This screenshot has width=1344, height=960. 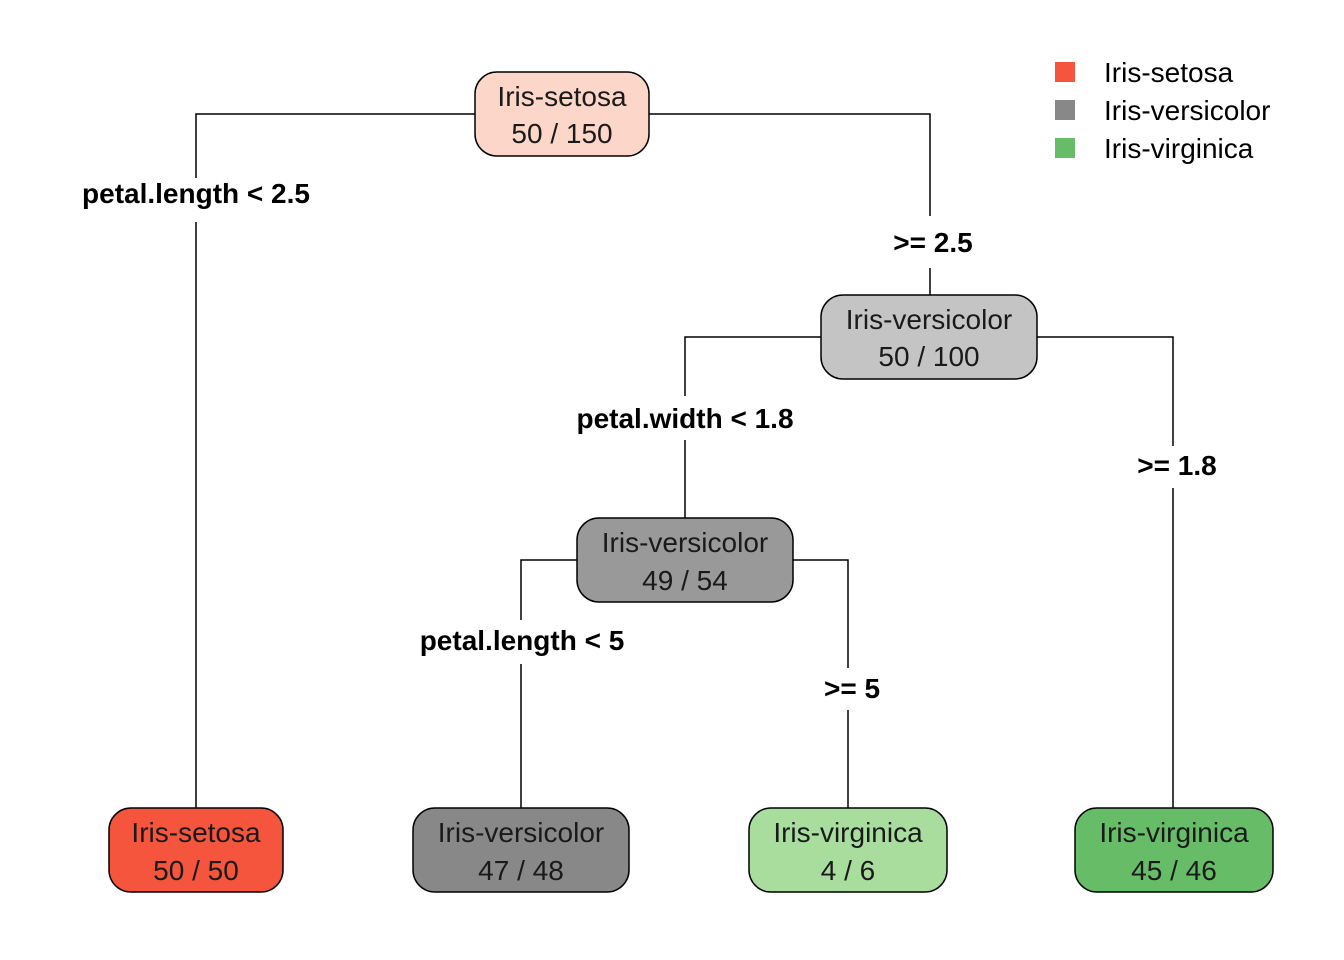 I want to click on tree-node-root: Iris-setosa 50 / 150, so click(x=562, y=114).